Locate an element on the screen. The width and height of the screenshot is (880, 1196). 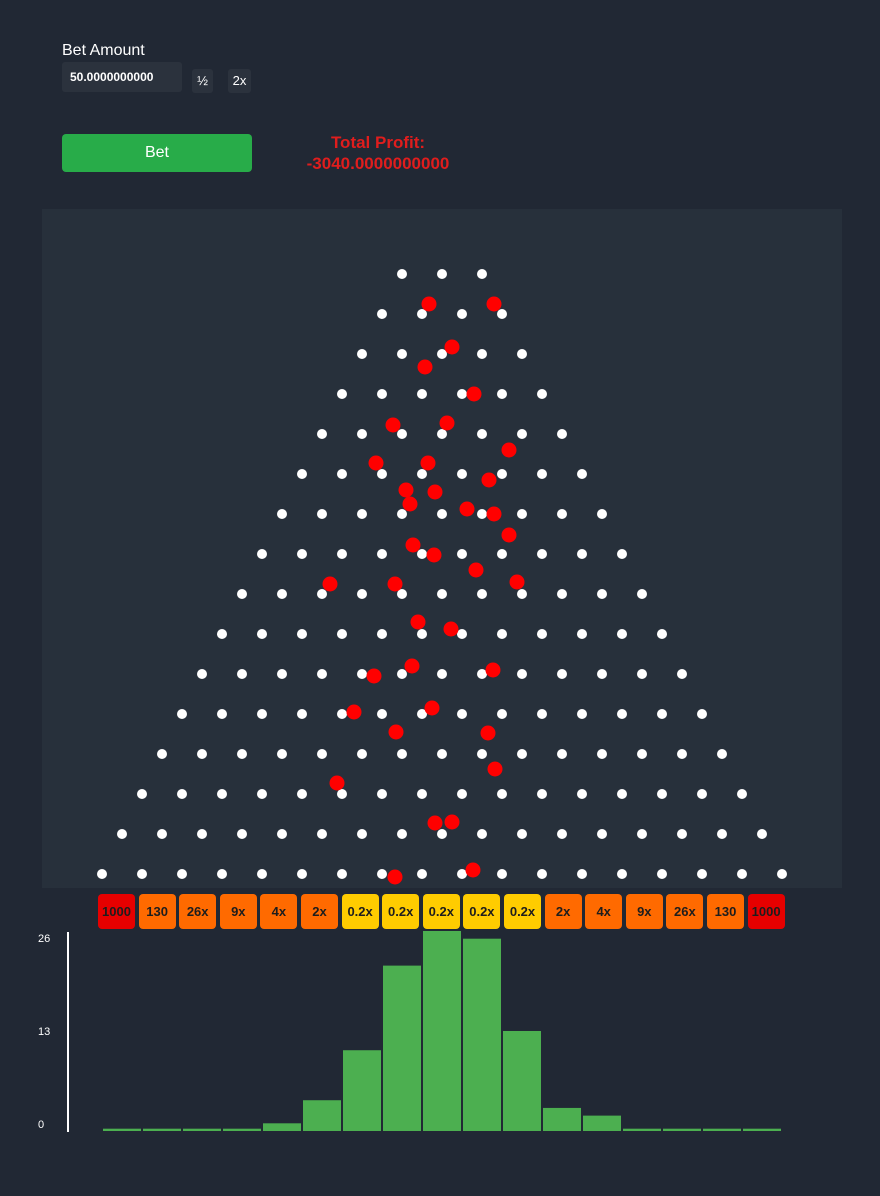
bet-button: Bet is located at coordinates (157, 153).